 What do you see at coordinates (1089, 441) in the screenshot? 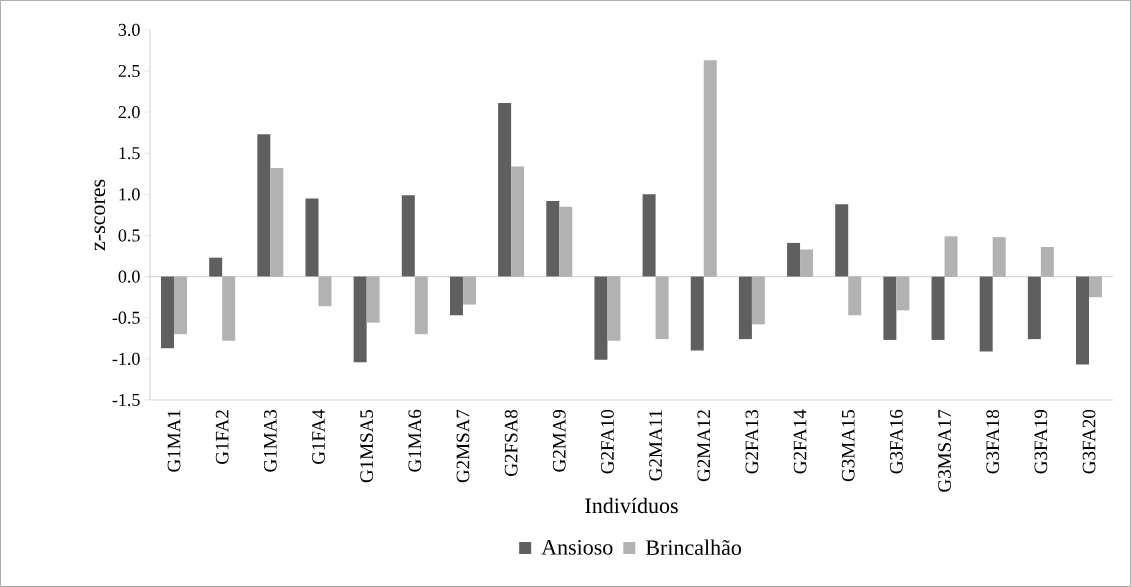
I see `x-tick-label: G3FA20` at bounding box center [1089, 441].